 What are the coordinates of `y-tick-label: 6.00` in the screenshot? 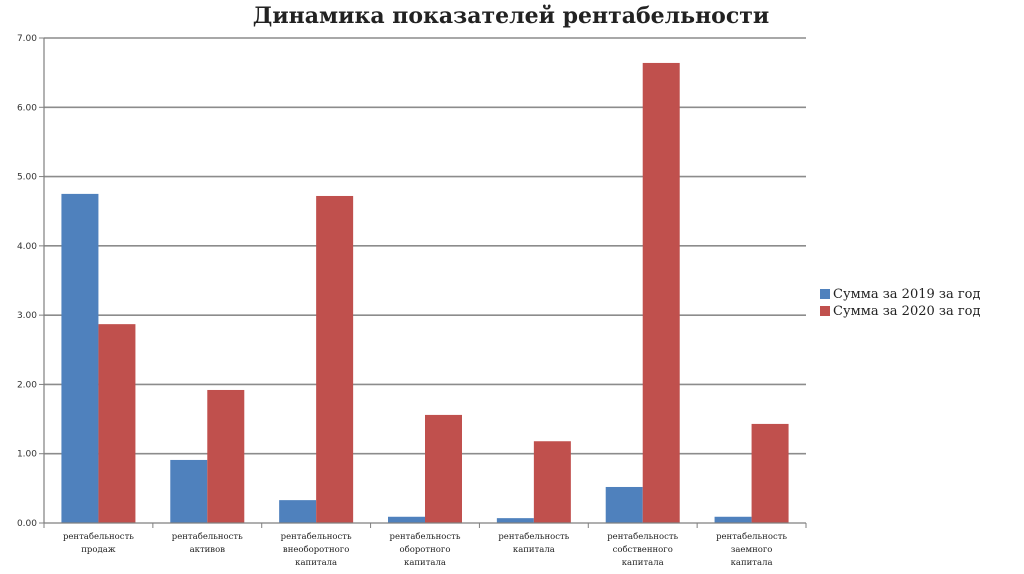 It's located at (27, 108).